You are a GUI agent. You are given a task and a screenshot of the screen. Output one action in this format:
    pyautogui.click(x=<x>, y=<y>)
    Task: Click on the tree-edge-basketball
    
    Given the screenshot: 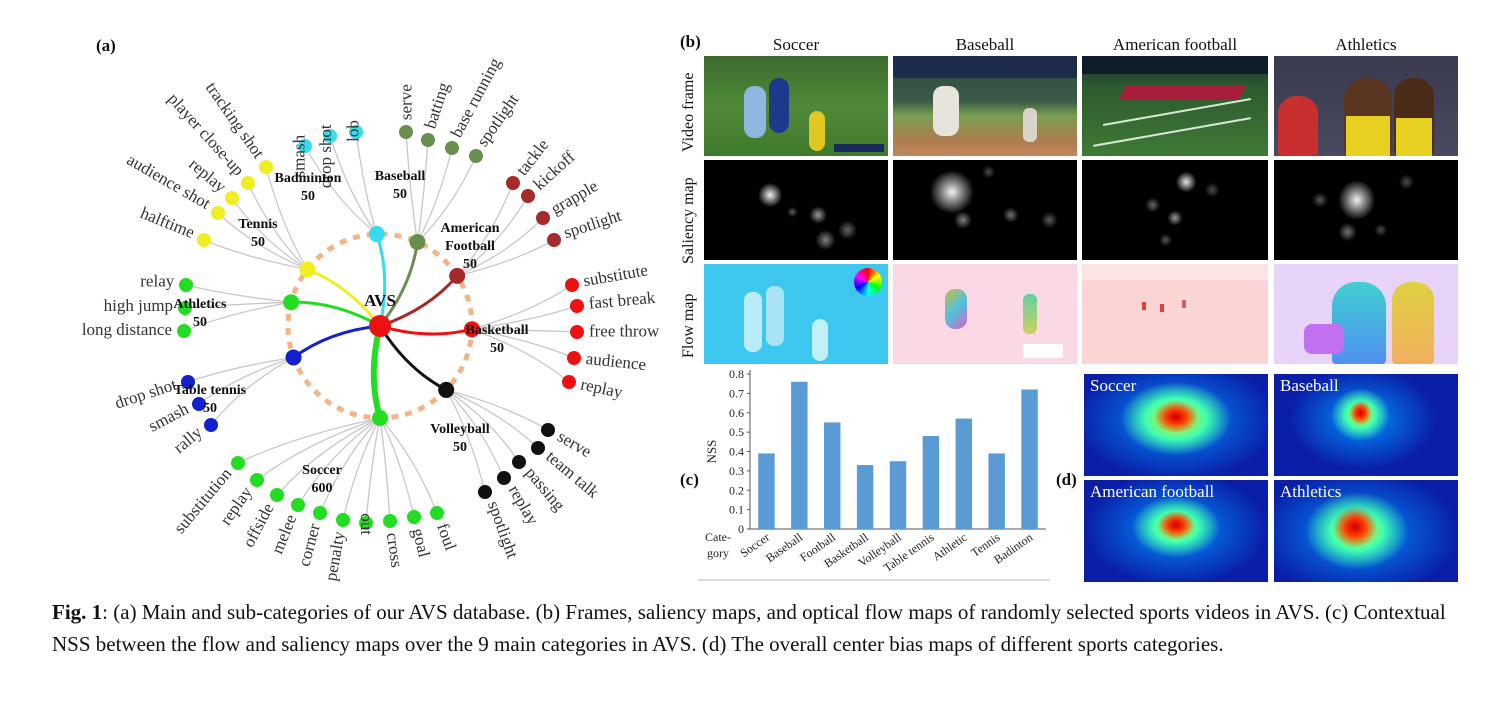 What is the action you would take?
    pyautogui.click(x=426, y=330)
    